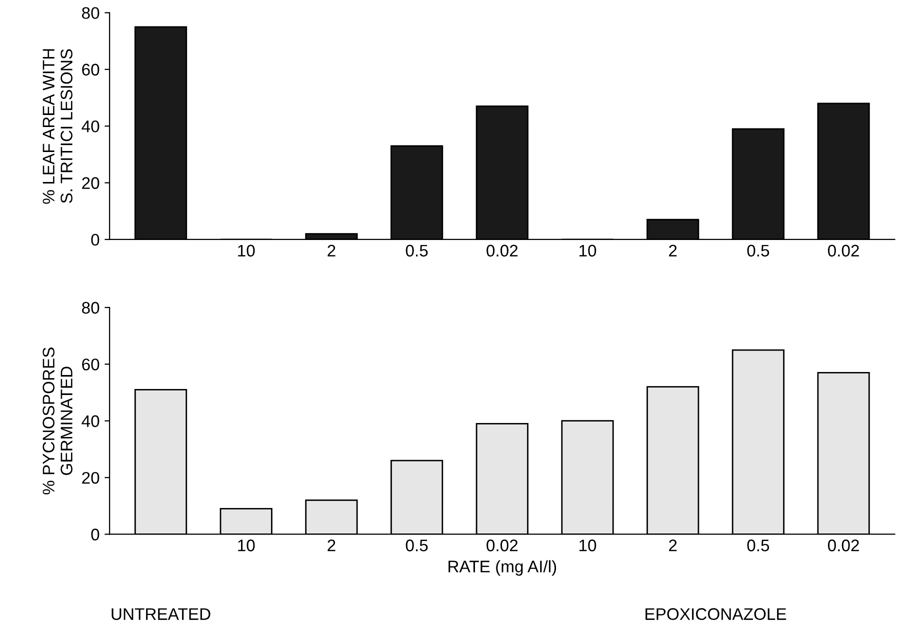  What do you see at coordinates (161, 614) in the screenshot?
I see `text: UNTREATED` at bounding box center [161, 614].